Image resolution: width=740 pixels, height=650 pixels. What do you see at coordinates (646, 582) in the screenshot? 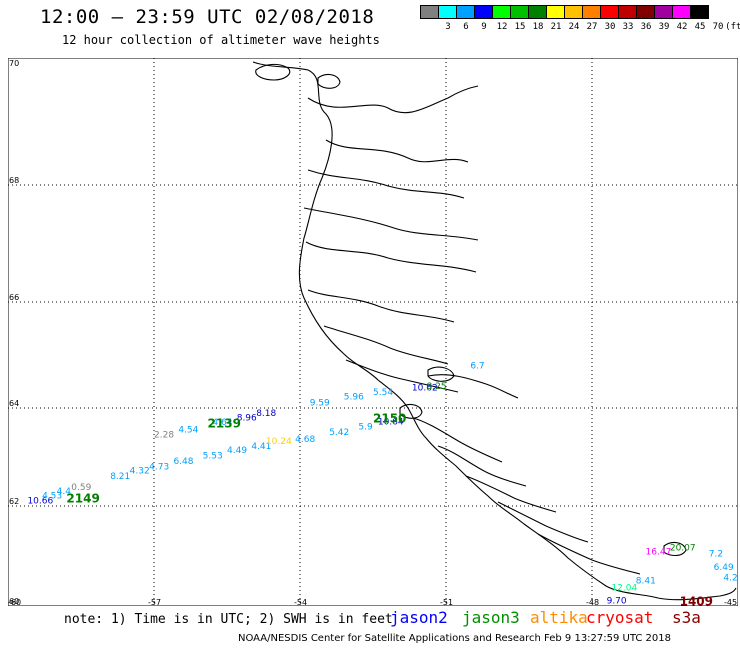
I see `wave-height-value: 8.41` at bounding box center [646, 582].